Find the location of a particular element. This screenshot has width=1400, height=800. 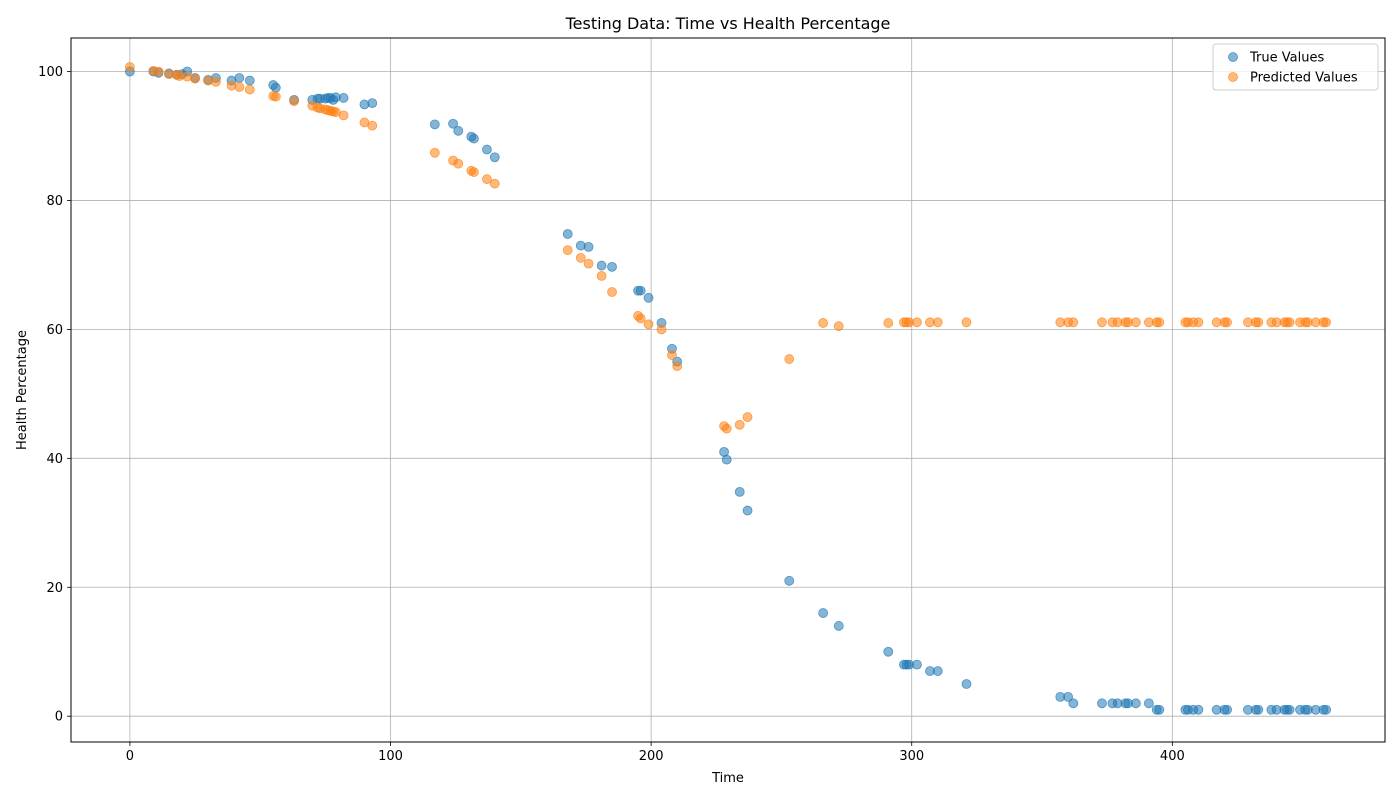

legend: True Values Predicted Values is located at coordinates (1295, 67).